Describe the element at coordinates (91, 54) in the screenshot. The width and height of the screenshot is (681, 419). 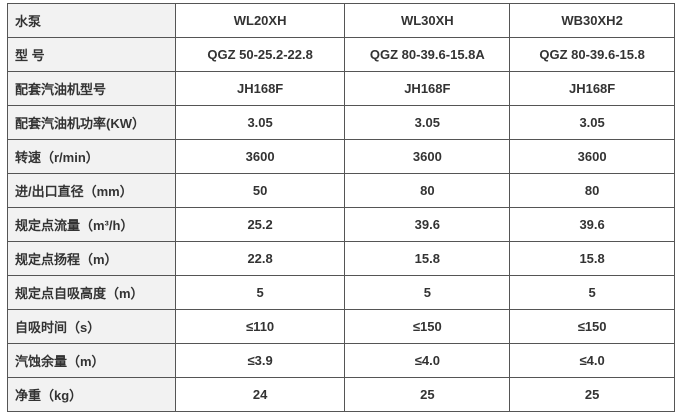
I see `row-label: 型 号` at that location.